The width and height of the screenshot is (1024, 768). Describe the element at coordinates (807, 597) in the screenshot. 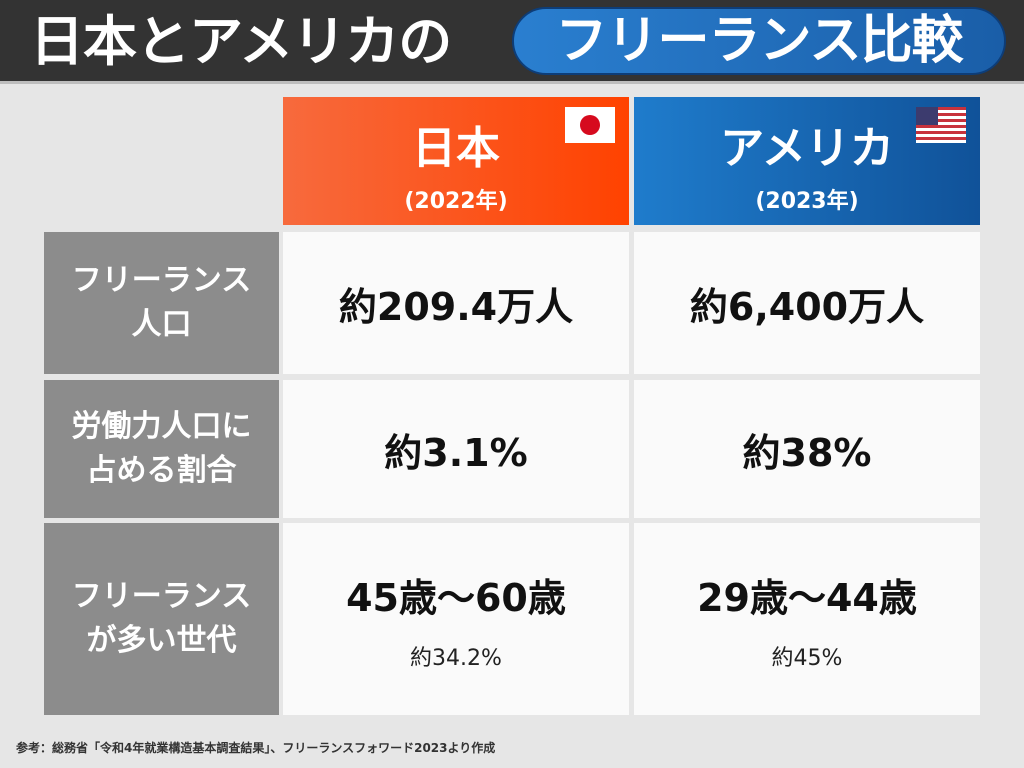

I see `cell-value: 29歳〜44歳` at that location.